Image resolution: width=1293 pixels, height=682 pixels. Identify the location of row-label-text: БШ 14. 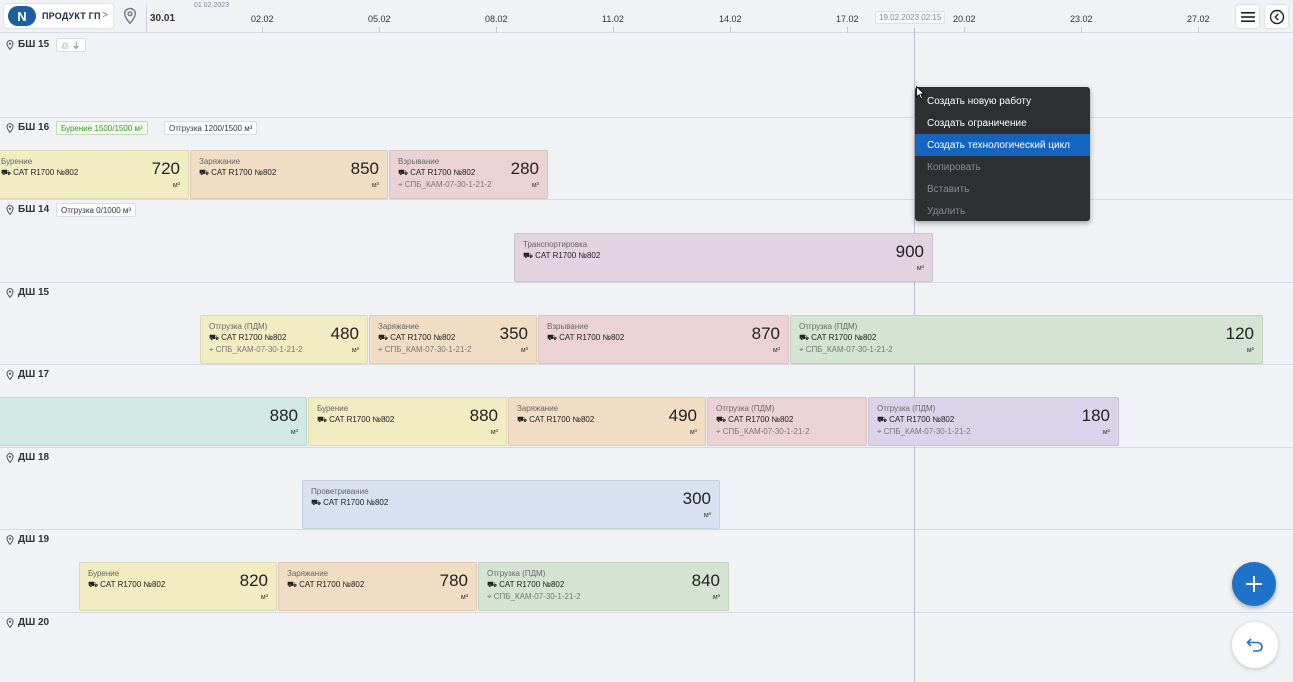
(34, 209).